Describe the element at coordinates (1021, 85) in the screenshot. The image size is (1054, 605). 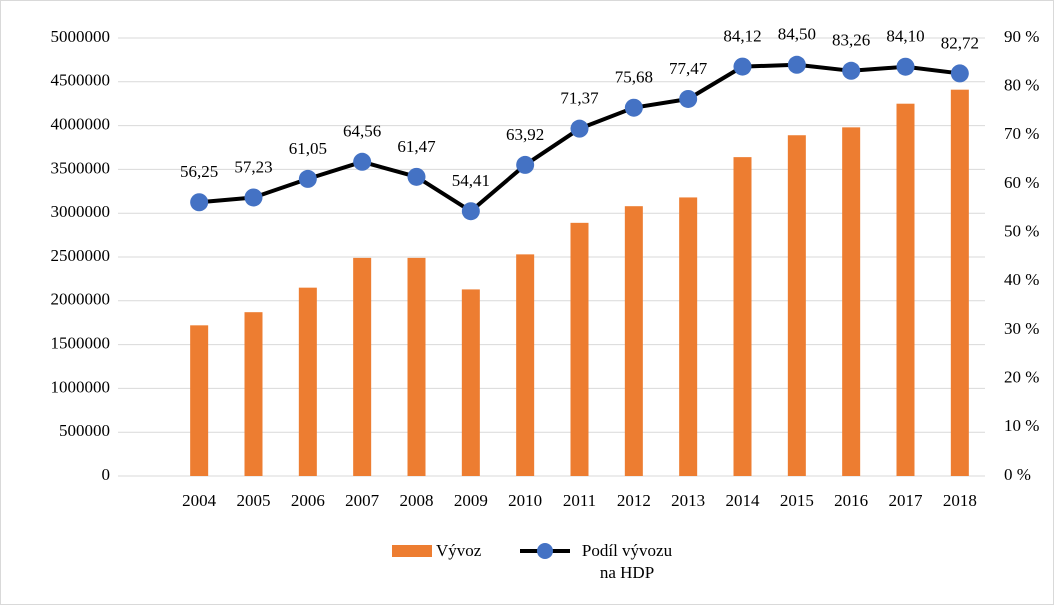
I see `y2-tick-label: 80 %` at that location.